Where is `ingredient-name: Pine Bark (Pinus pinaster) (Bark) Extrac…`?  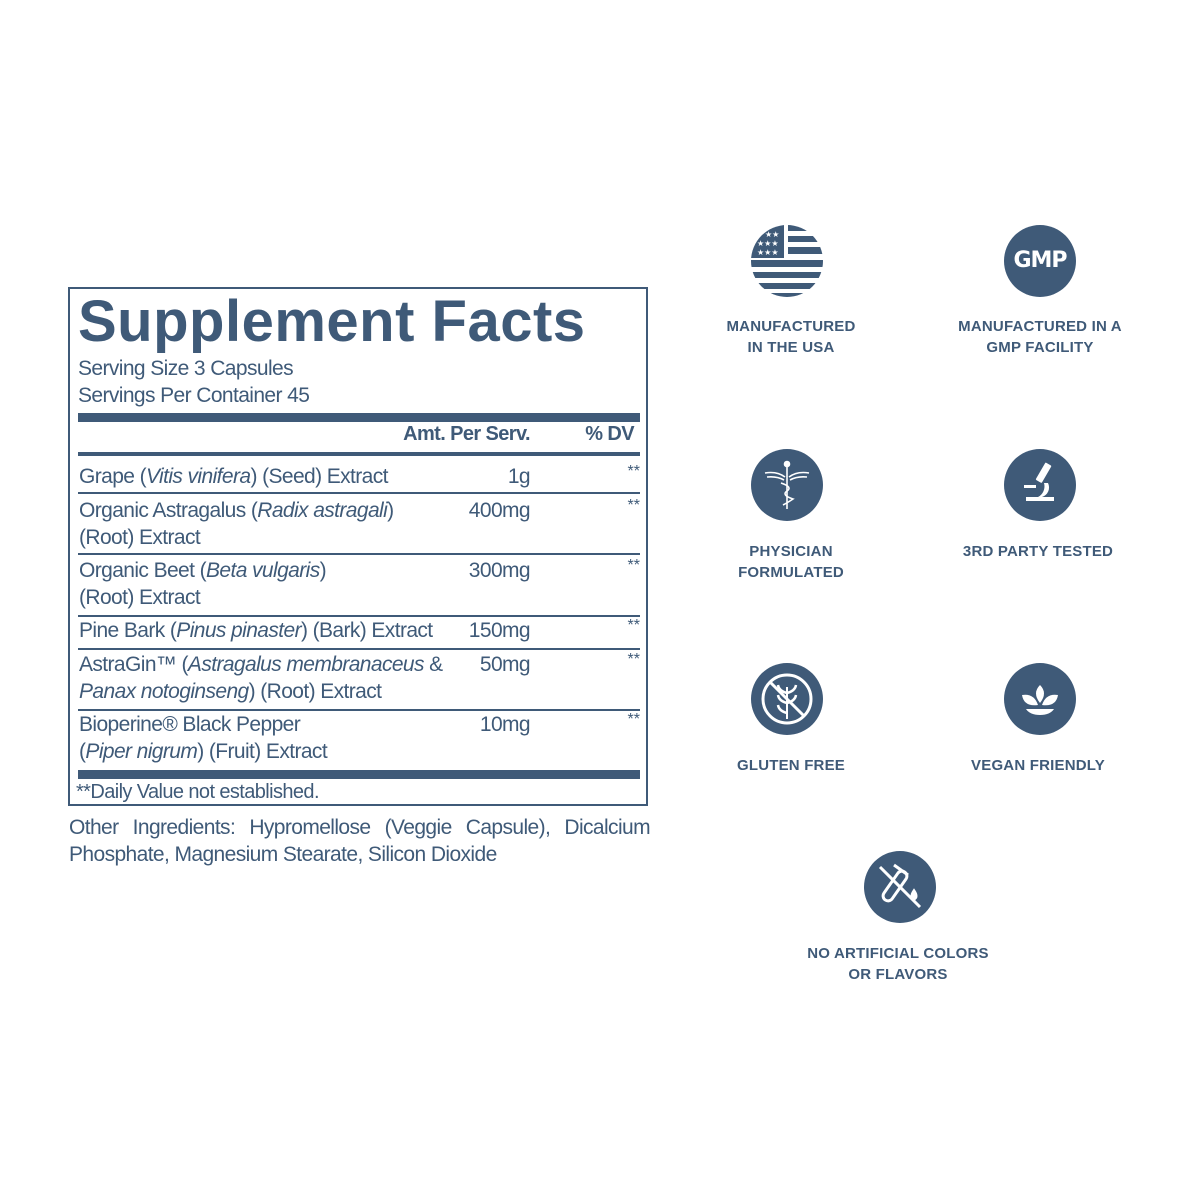 ingredient-name: Pine Bark (Pinus pinaster) (Bark) Extrac… is located at coordinates (256, 630).